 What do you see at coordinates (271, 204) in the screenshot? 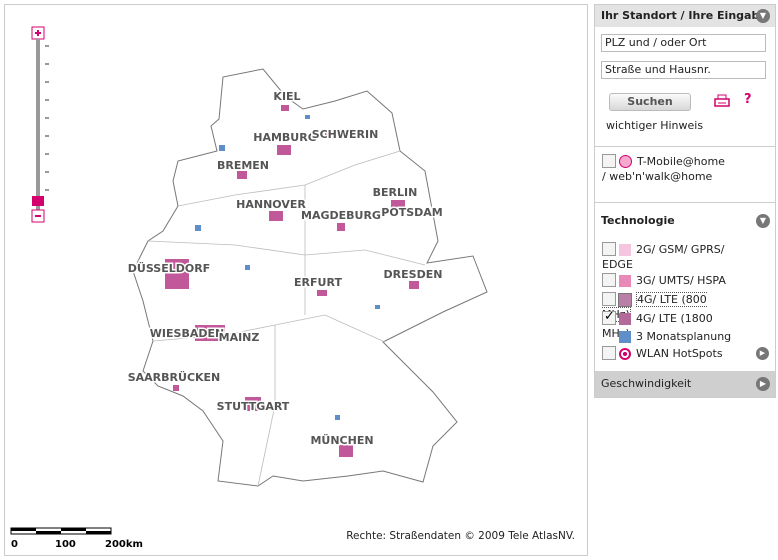
I see `city-label: HANNOVER` at bounding box center [271, 204].